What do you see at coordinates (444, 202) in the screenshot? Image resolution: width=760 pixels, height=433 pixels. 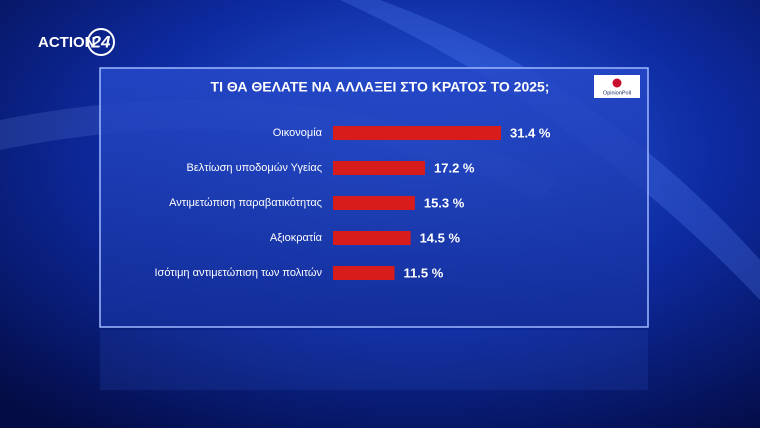 I see `value-label: 15.3 %` at bounding box center [444, 202].